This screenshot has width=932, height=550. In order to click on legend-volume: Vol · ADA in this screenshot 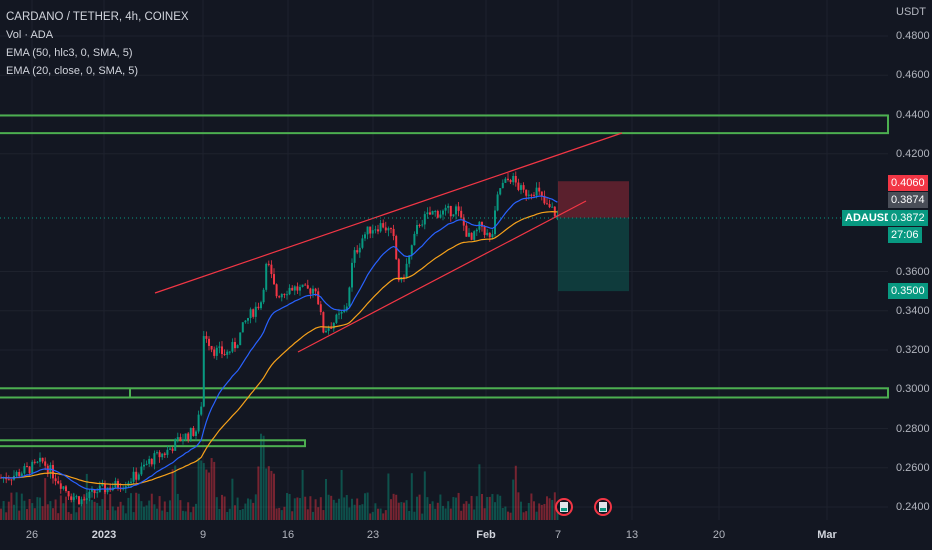, I will do `click(30, 35)`.